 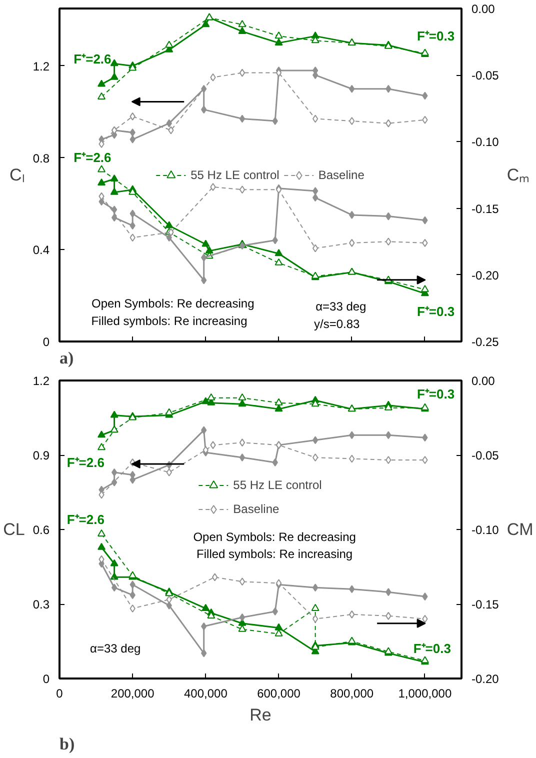 I want to click on y-tick-label: 0.3, so click(x=41, y=605).